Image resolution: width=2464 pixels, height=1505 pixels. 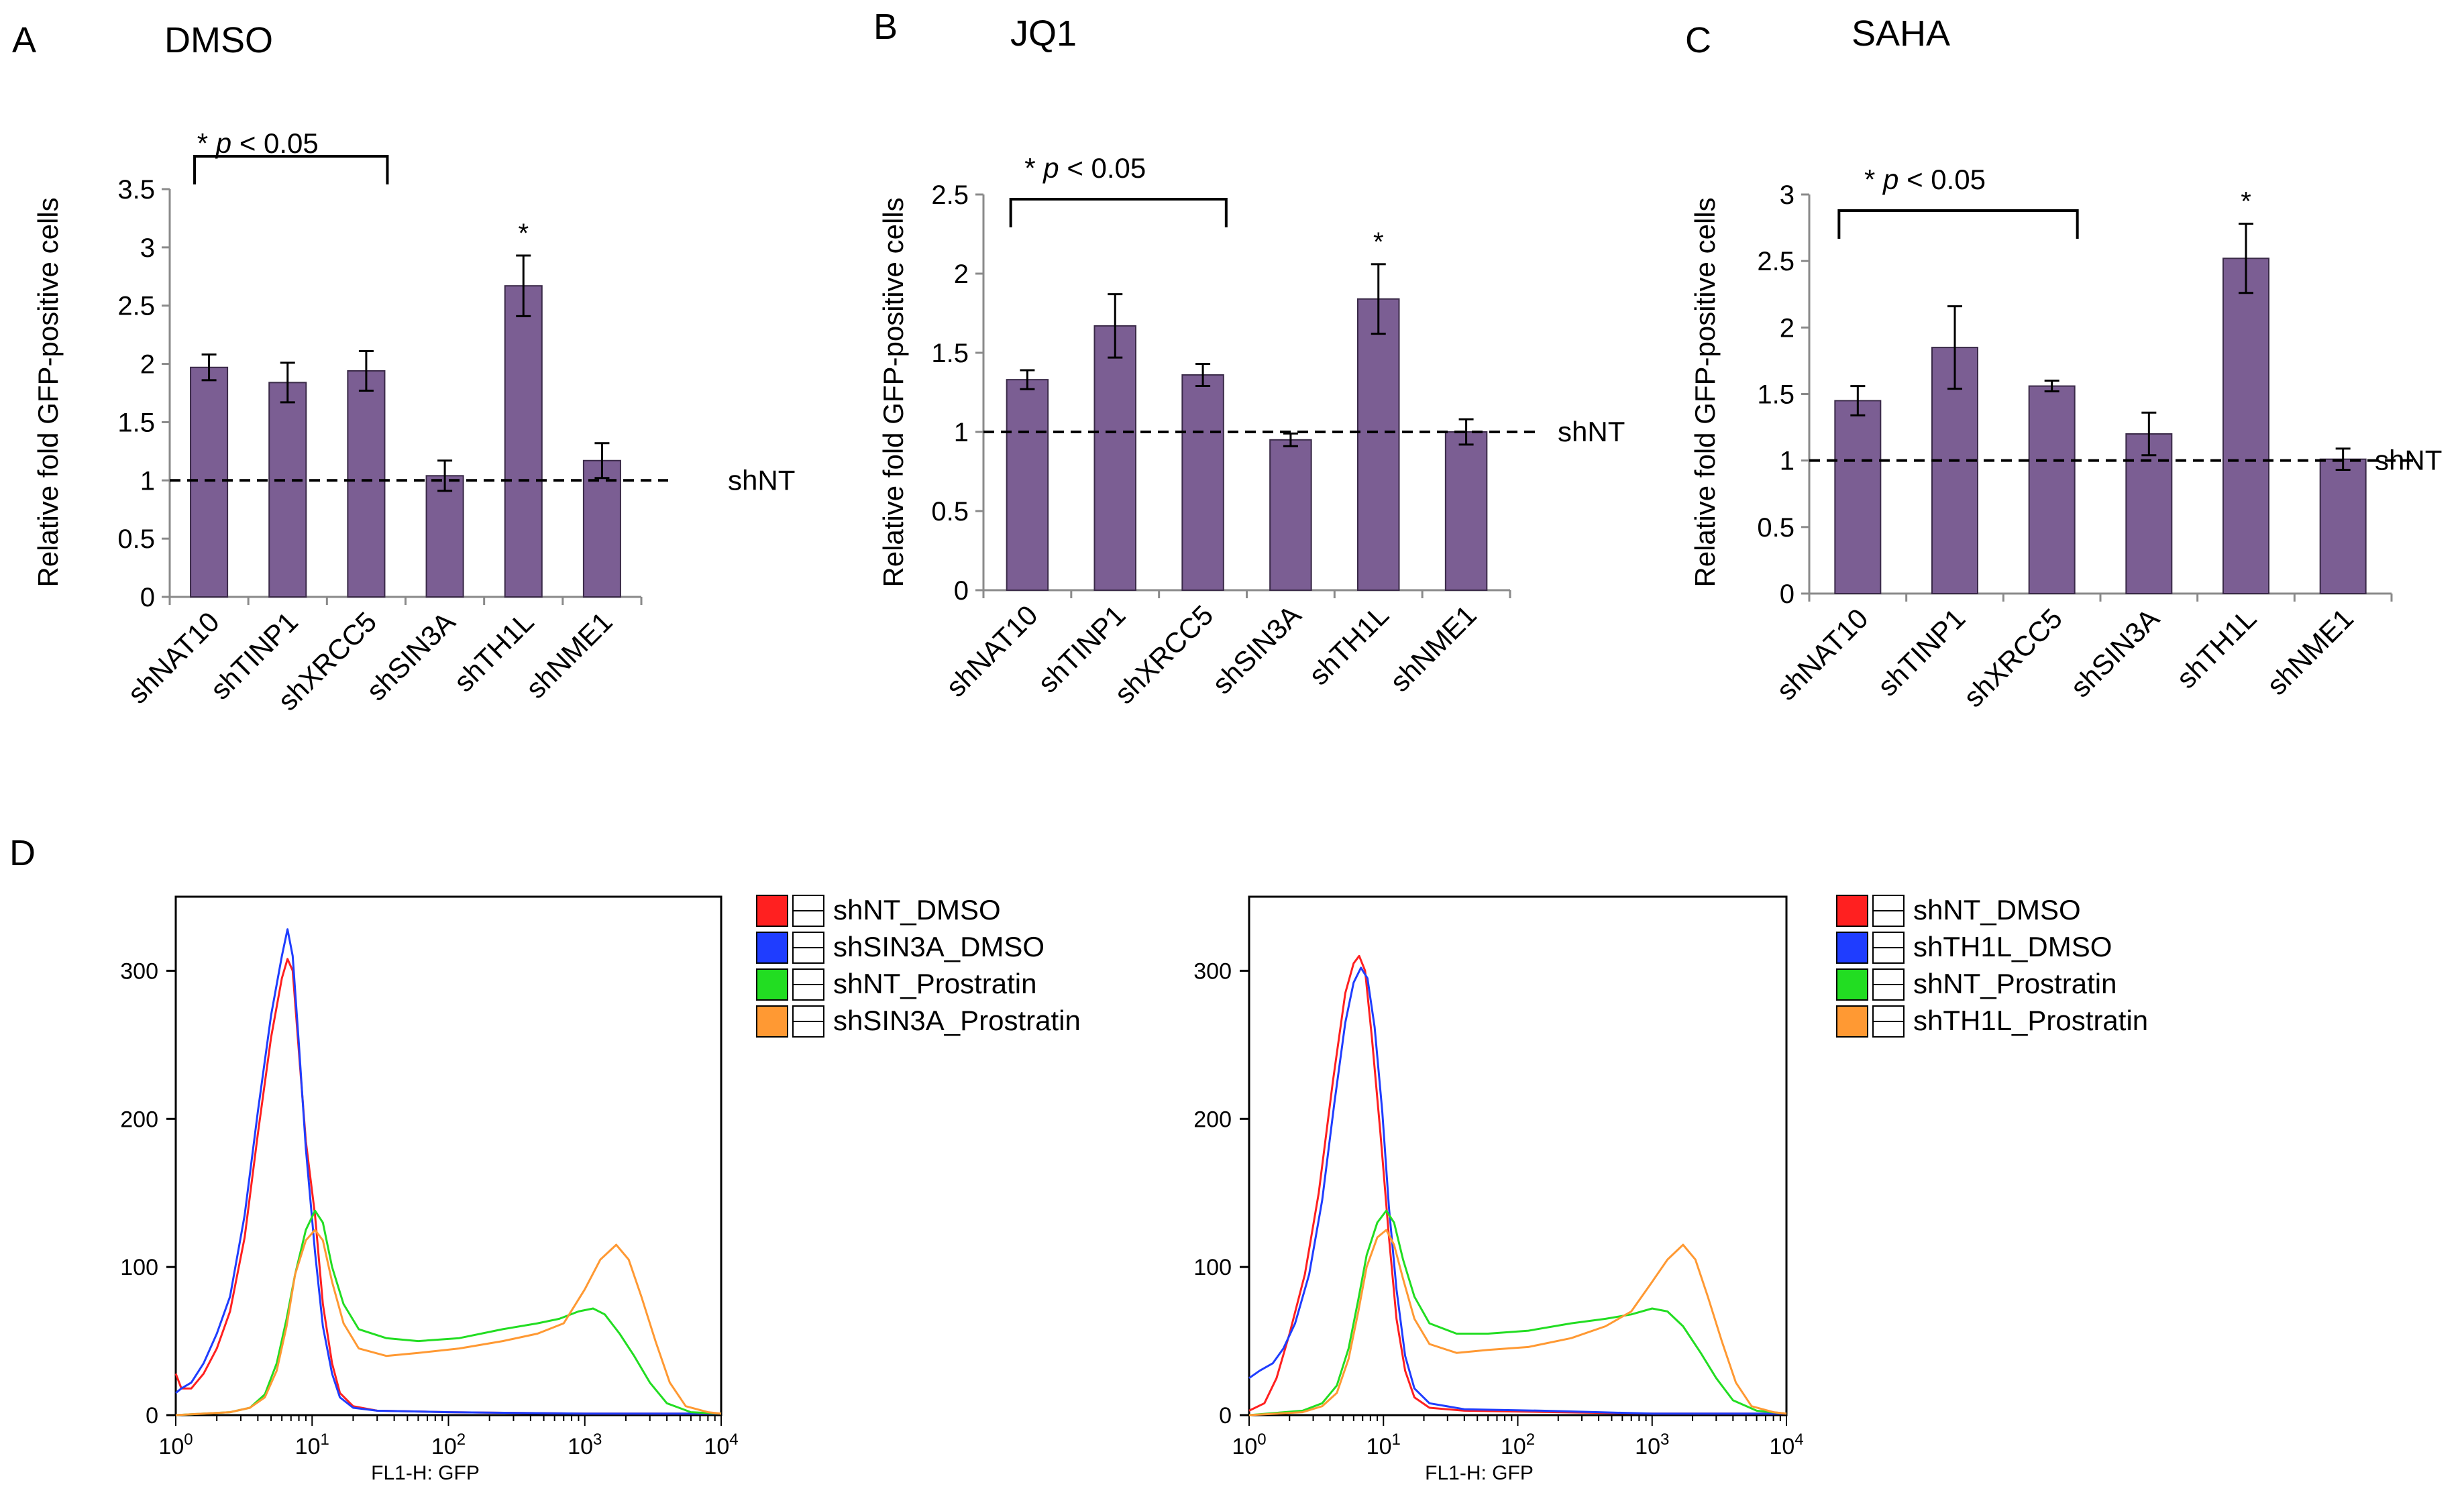 I want to click on panel-c-error-bars, so click(x=2100, y=347).